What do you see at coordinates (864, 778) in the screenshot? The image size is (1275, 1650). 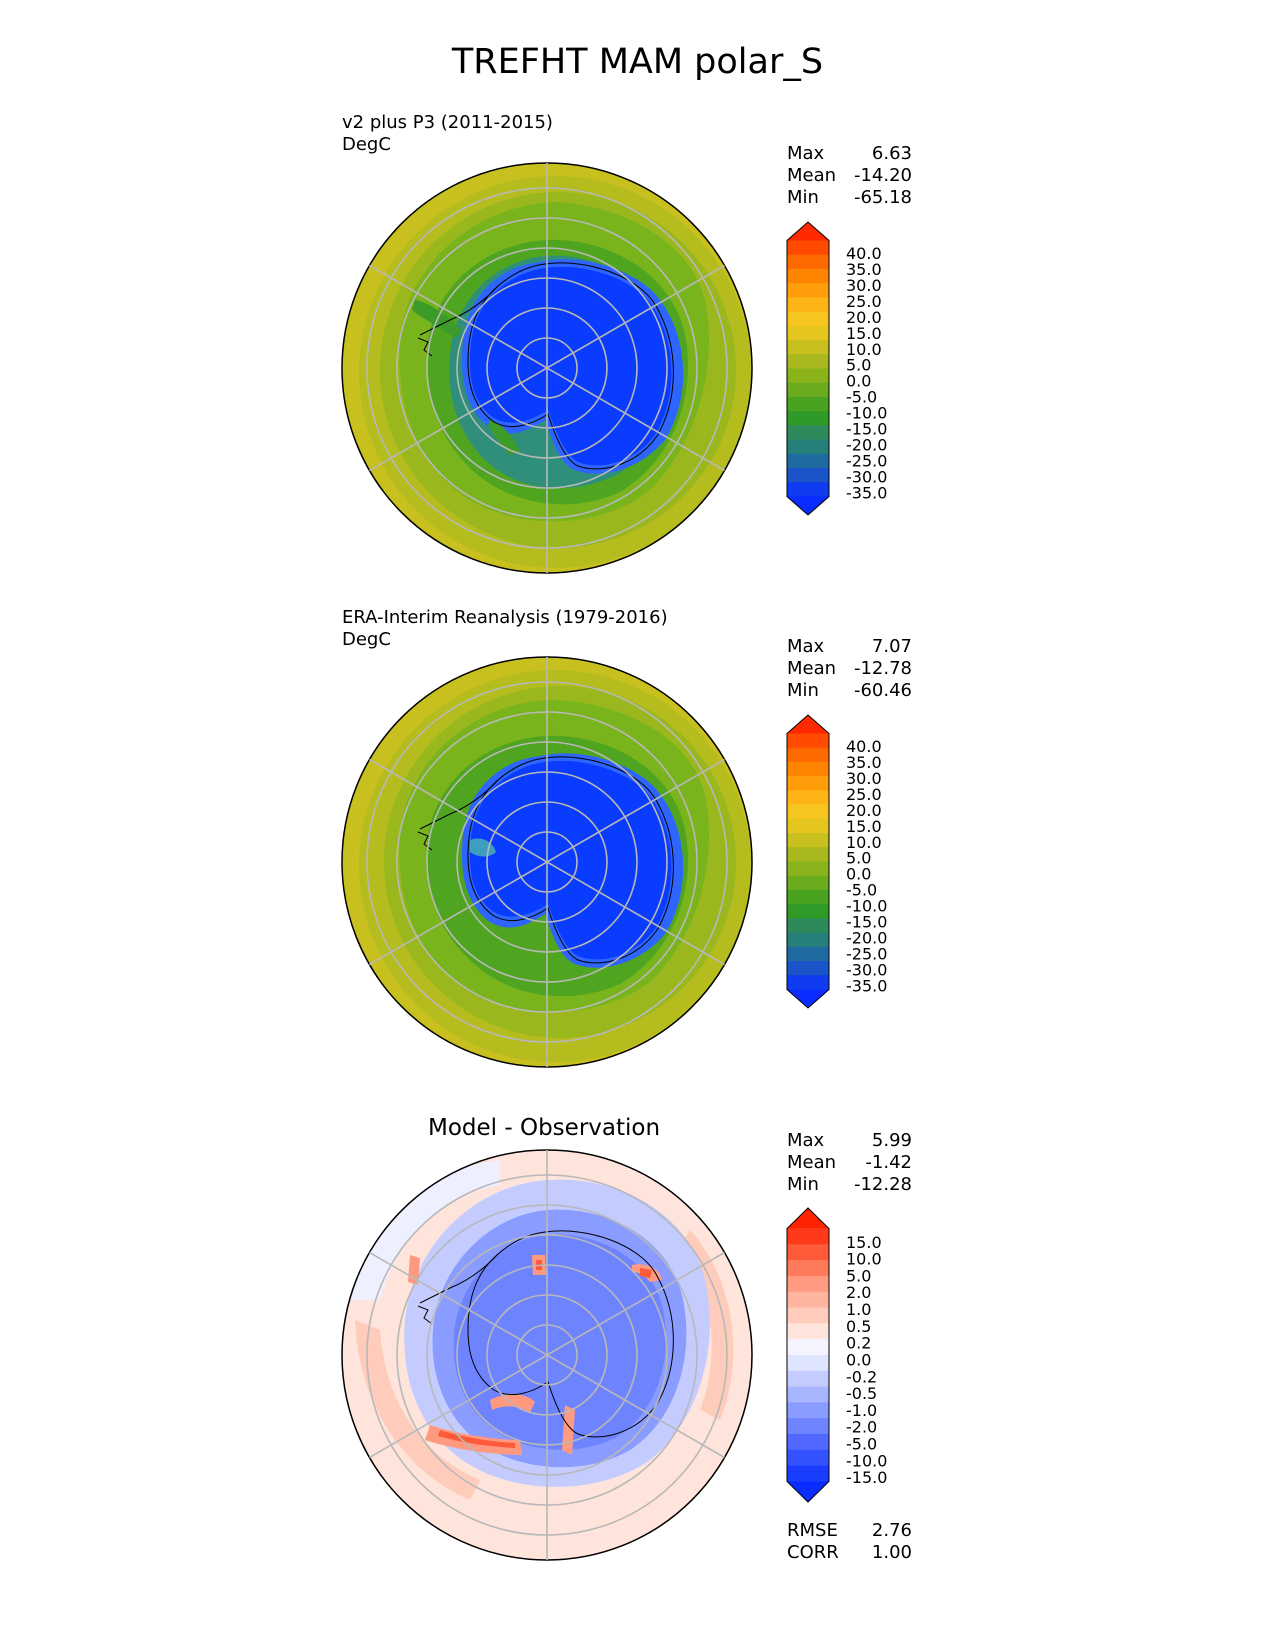 I see `colorbar-tick-label: 30.0` at bounding box center [864, 778].